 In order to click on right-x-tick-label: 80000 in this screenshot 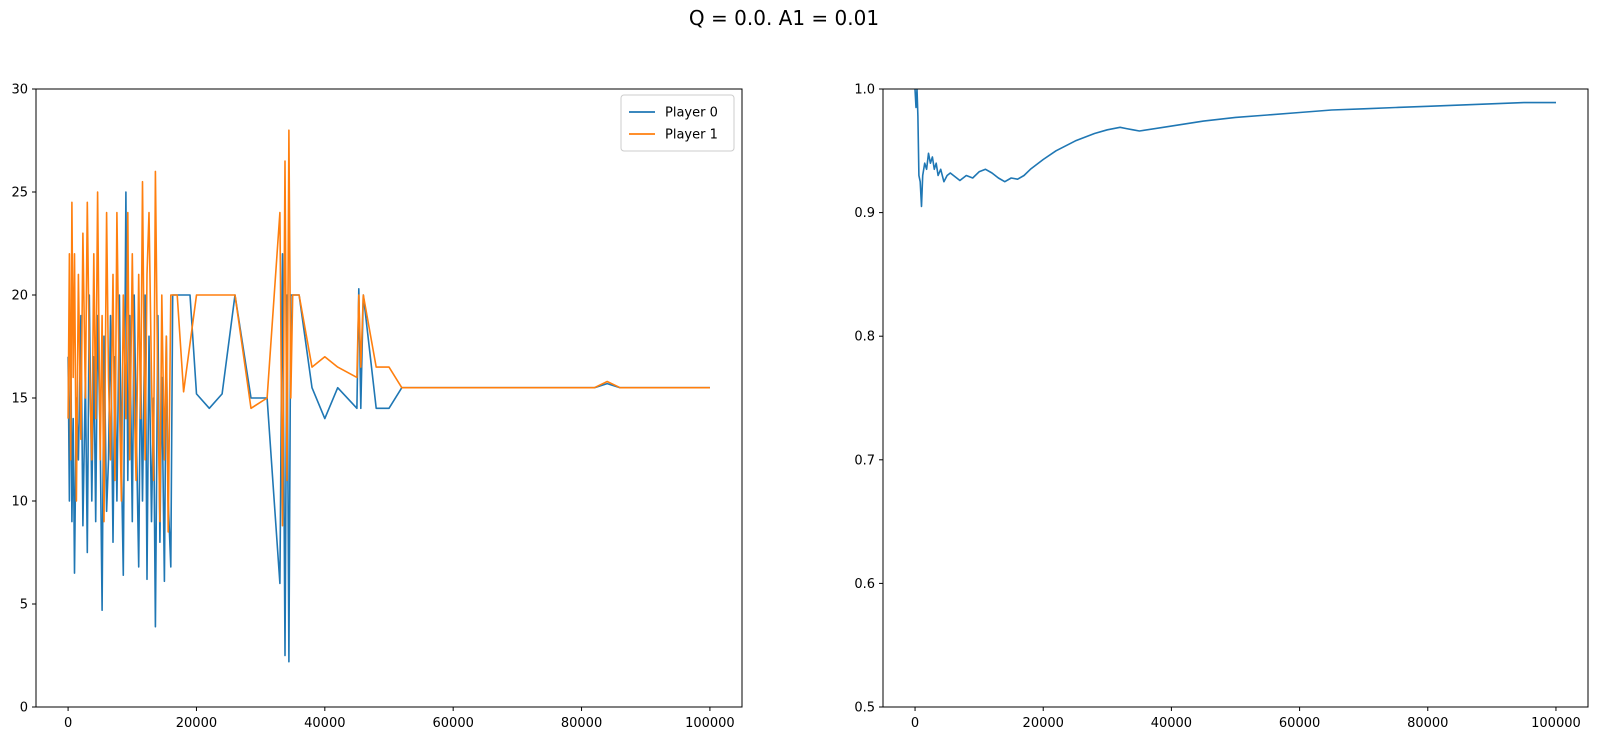, I will do `click(1427, 723)`.